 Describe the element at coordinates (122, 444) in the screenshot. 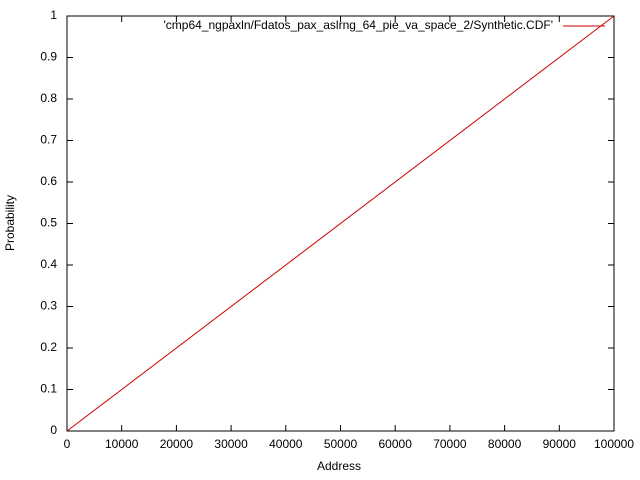

I see `x-tick-label: 10000` at that location.